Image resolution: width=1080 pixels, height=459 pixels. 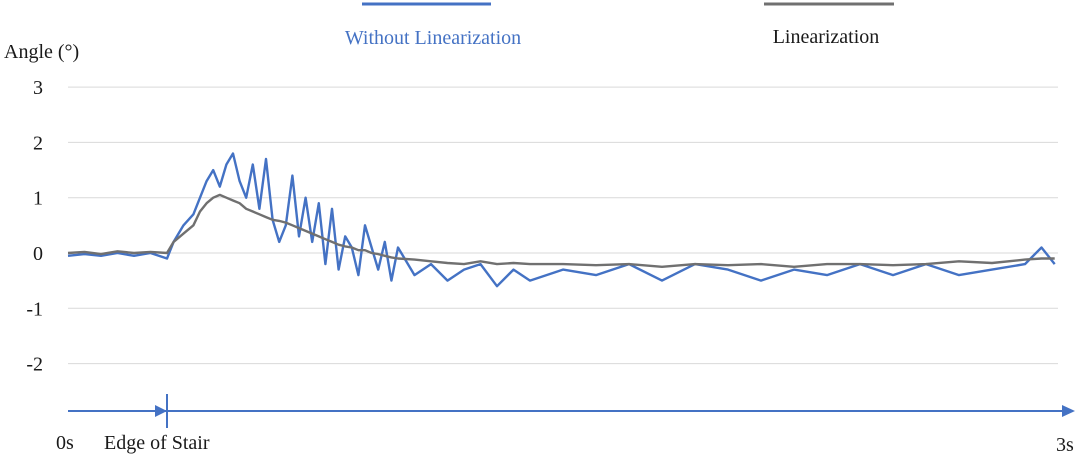 What do you see at coordinates (38, 88) in the screenshot?
I see `y-tick-label: 3` at bounding box center [38, 88].